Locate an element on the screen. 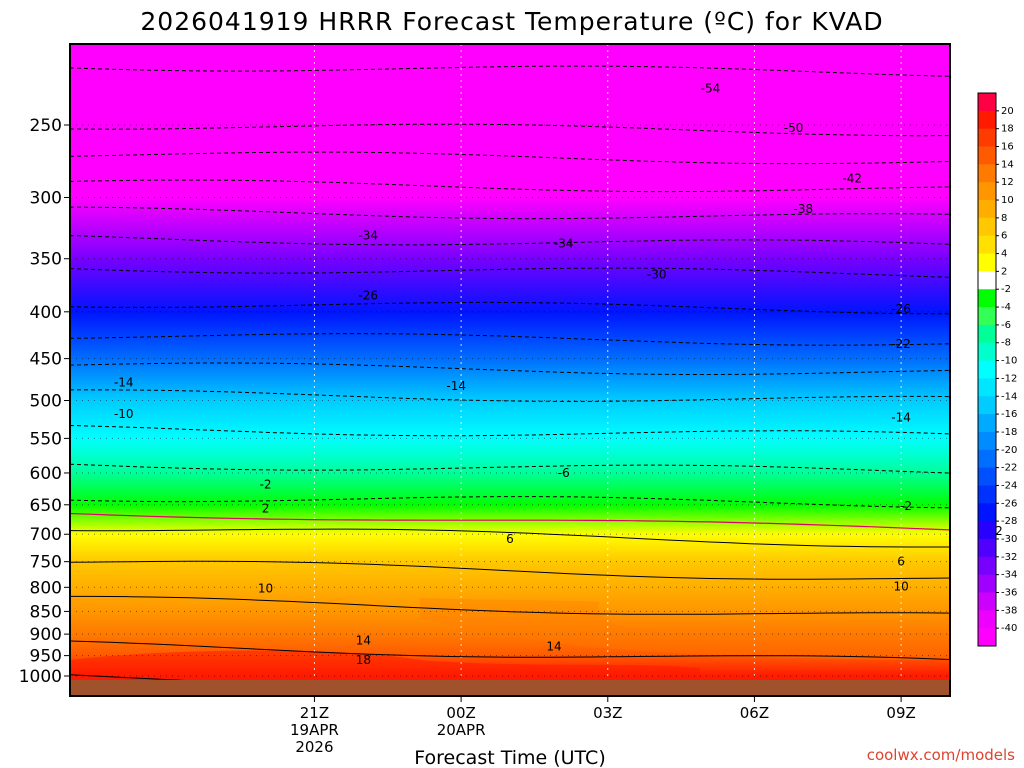  y-tick-label: 250 is located at coordinates (46, 126).